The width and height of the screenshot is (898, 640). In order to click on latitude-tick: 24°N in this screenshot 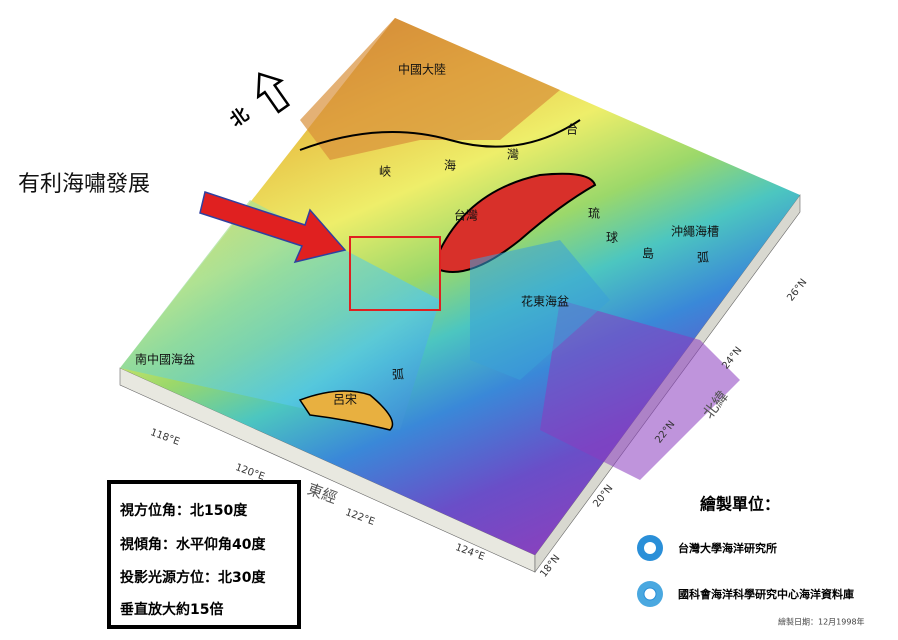, I will do `click(732, 358)`.